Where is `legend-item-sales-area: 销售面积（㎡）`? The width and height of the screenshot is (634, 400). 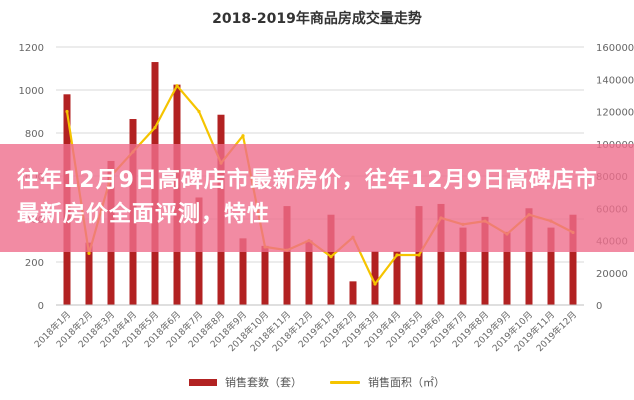
legend-item-sales-area: 销售面积（㎡） is located at coordinates (387, 382).